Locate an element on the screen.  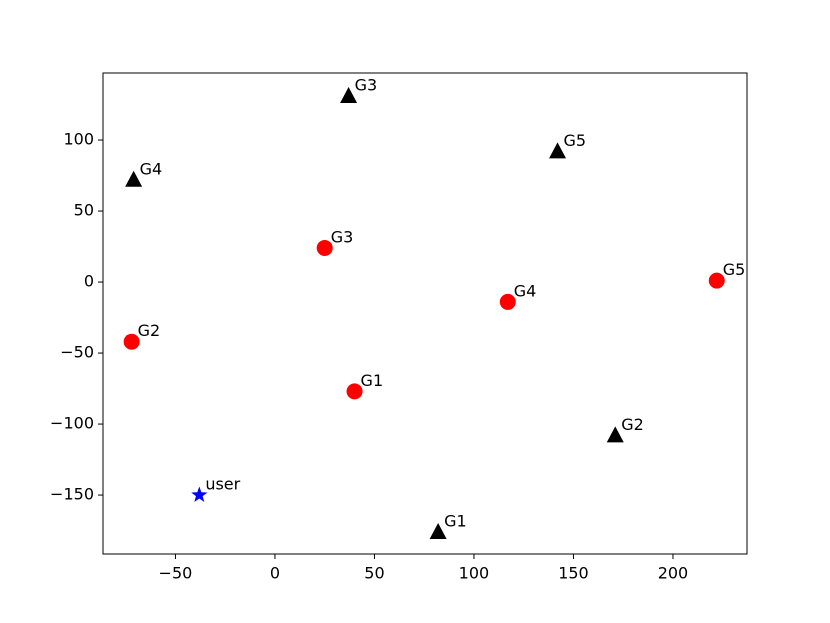
point-label: user is located at coordinates (222, 484).